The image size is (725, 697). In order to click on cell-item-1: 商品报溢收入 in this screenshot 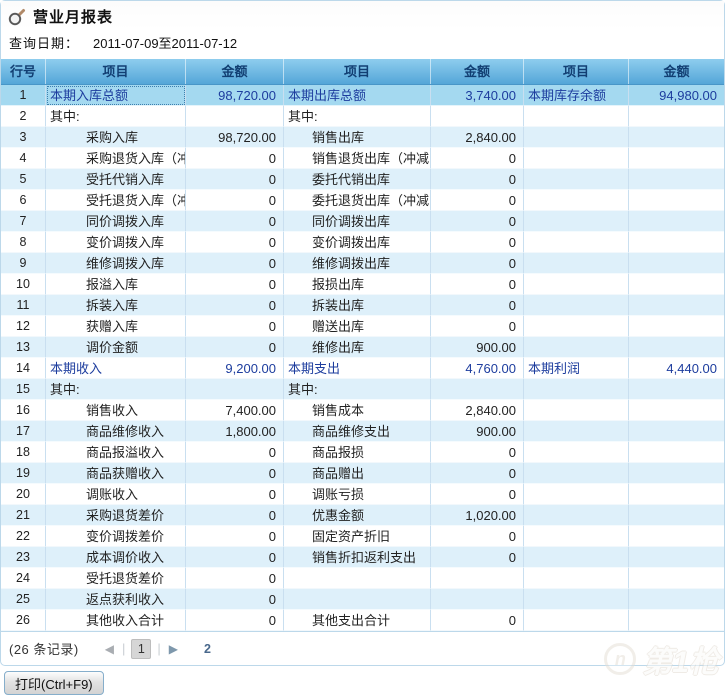, I will do `click(116, 452)`.